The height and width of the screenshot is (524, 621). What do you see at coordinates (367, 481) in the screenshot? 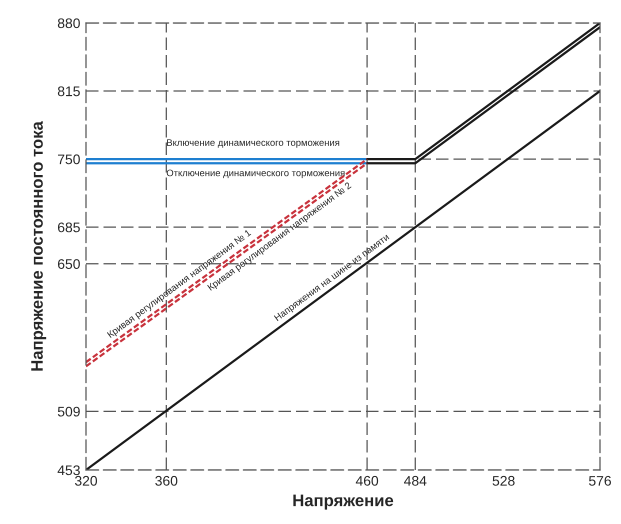
I see `x-tick-label: 460` at bounding box center [367, 481].